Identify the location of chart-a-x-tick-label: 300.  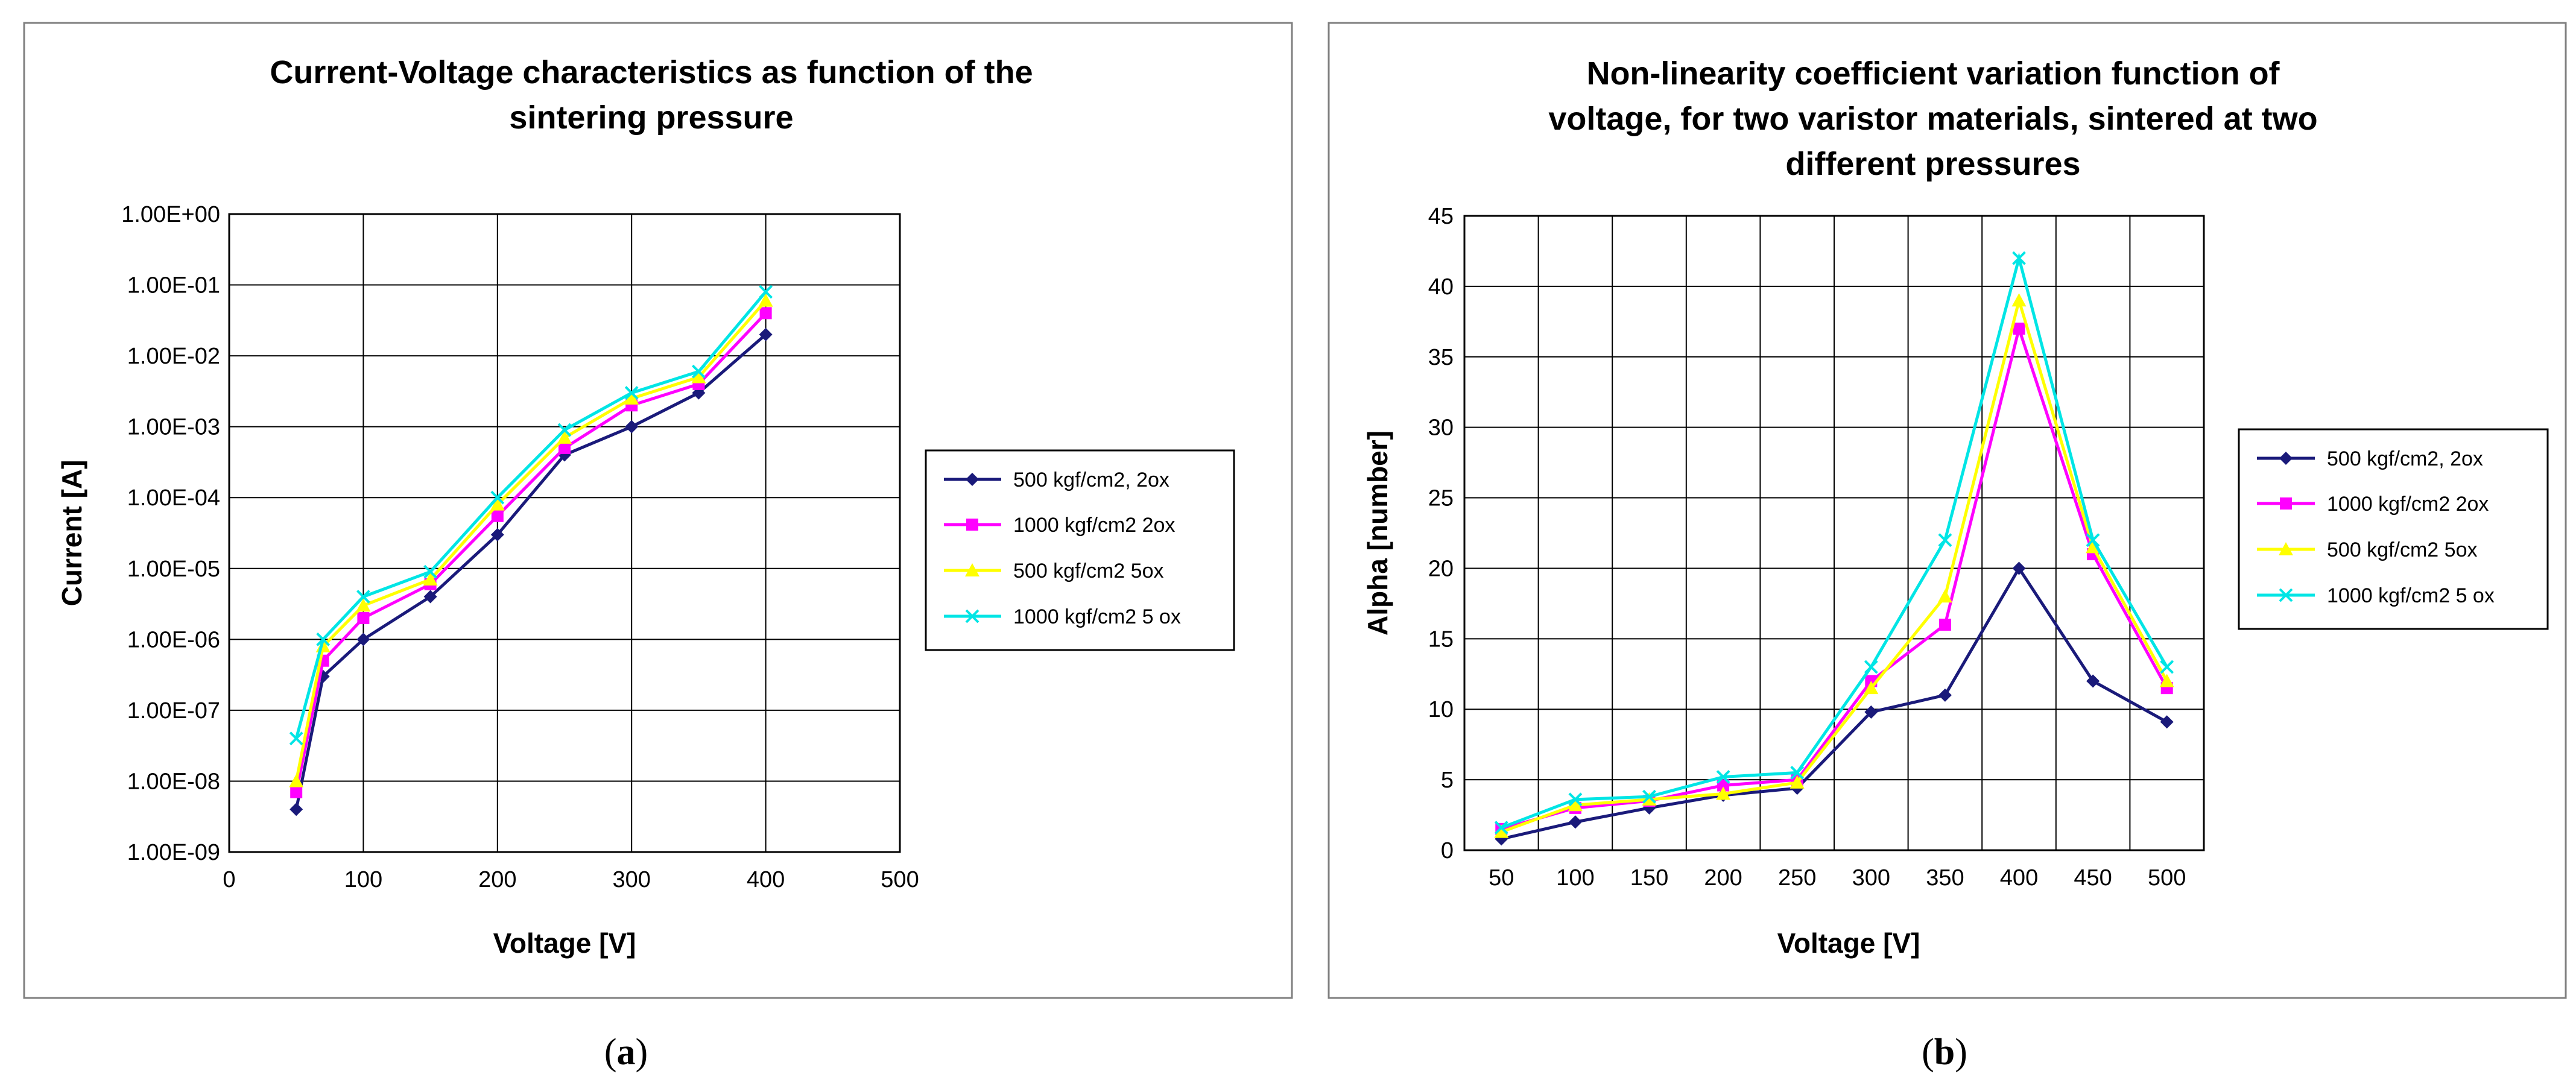
(631, 879).